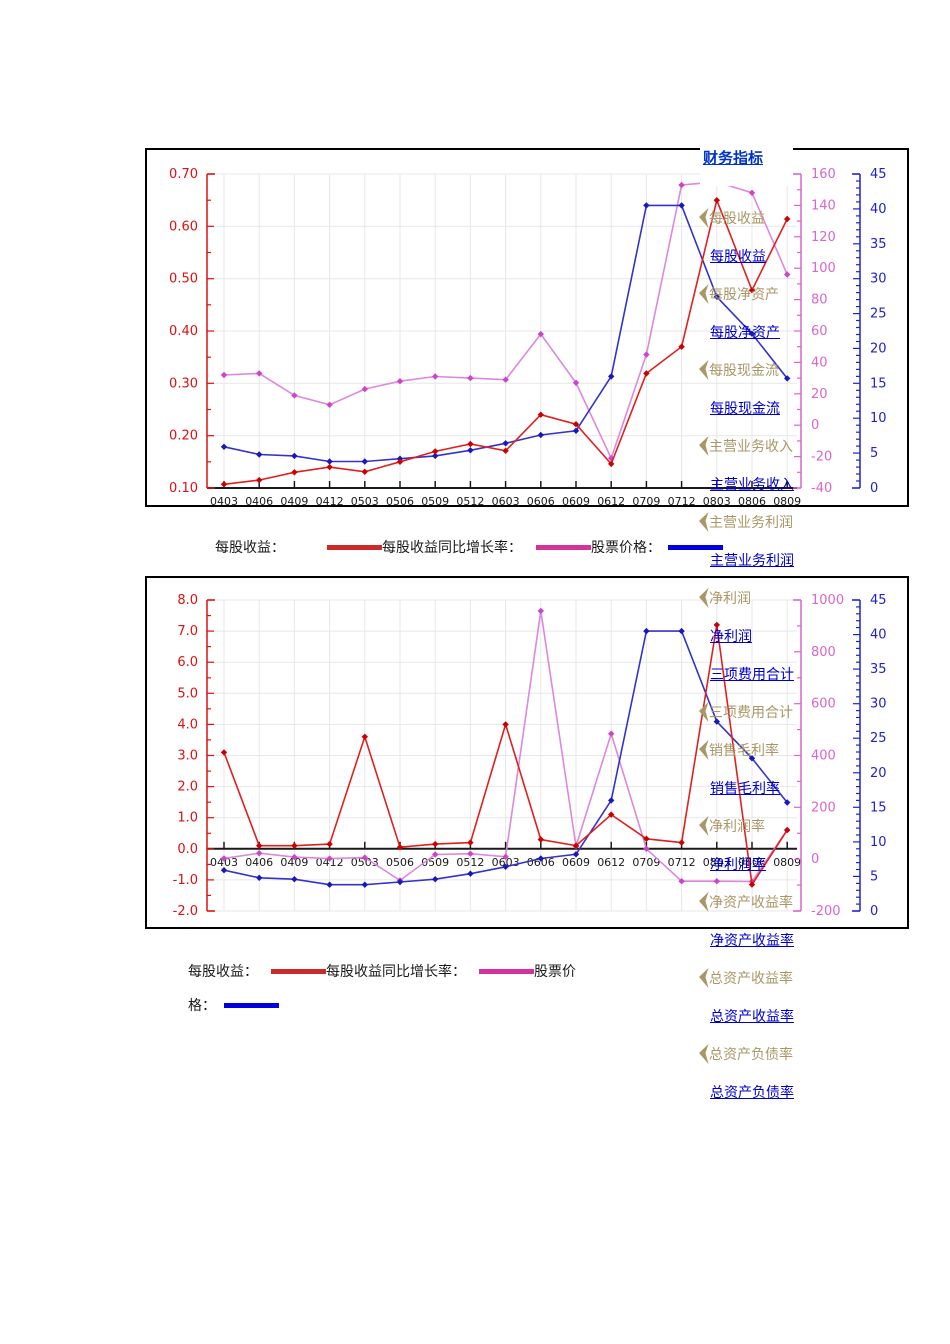  What do you see at coordinates (874, 876) in the screenshot?
I see `svg-text: 5` at bounding box center [874, 876].